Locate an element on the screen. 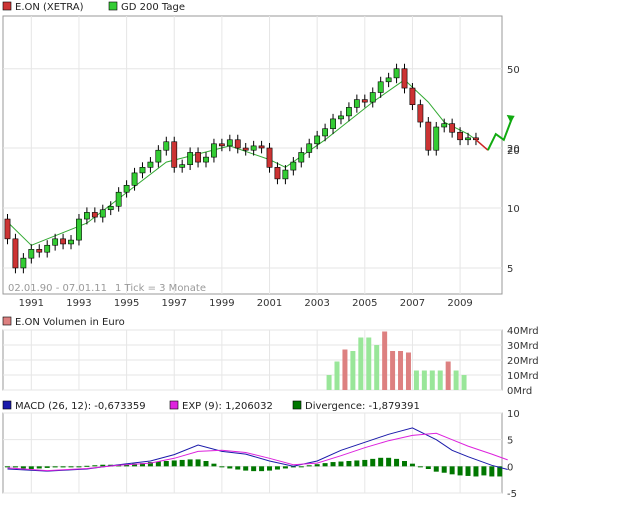 The width and height of the screenshot is (640, 506). legend-label-gd200: GD 200 Tage is located at coordinates (153, 7).